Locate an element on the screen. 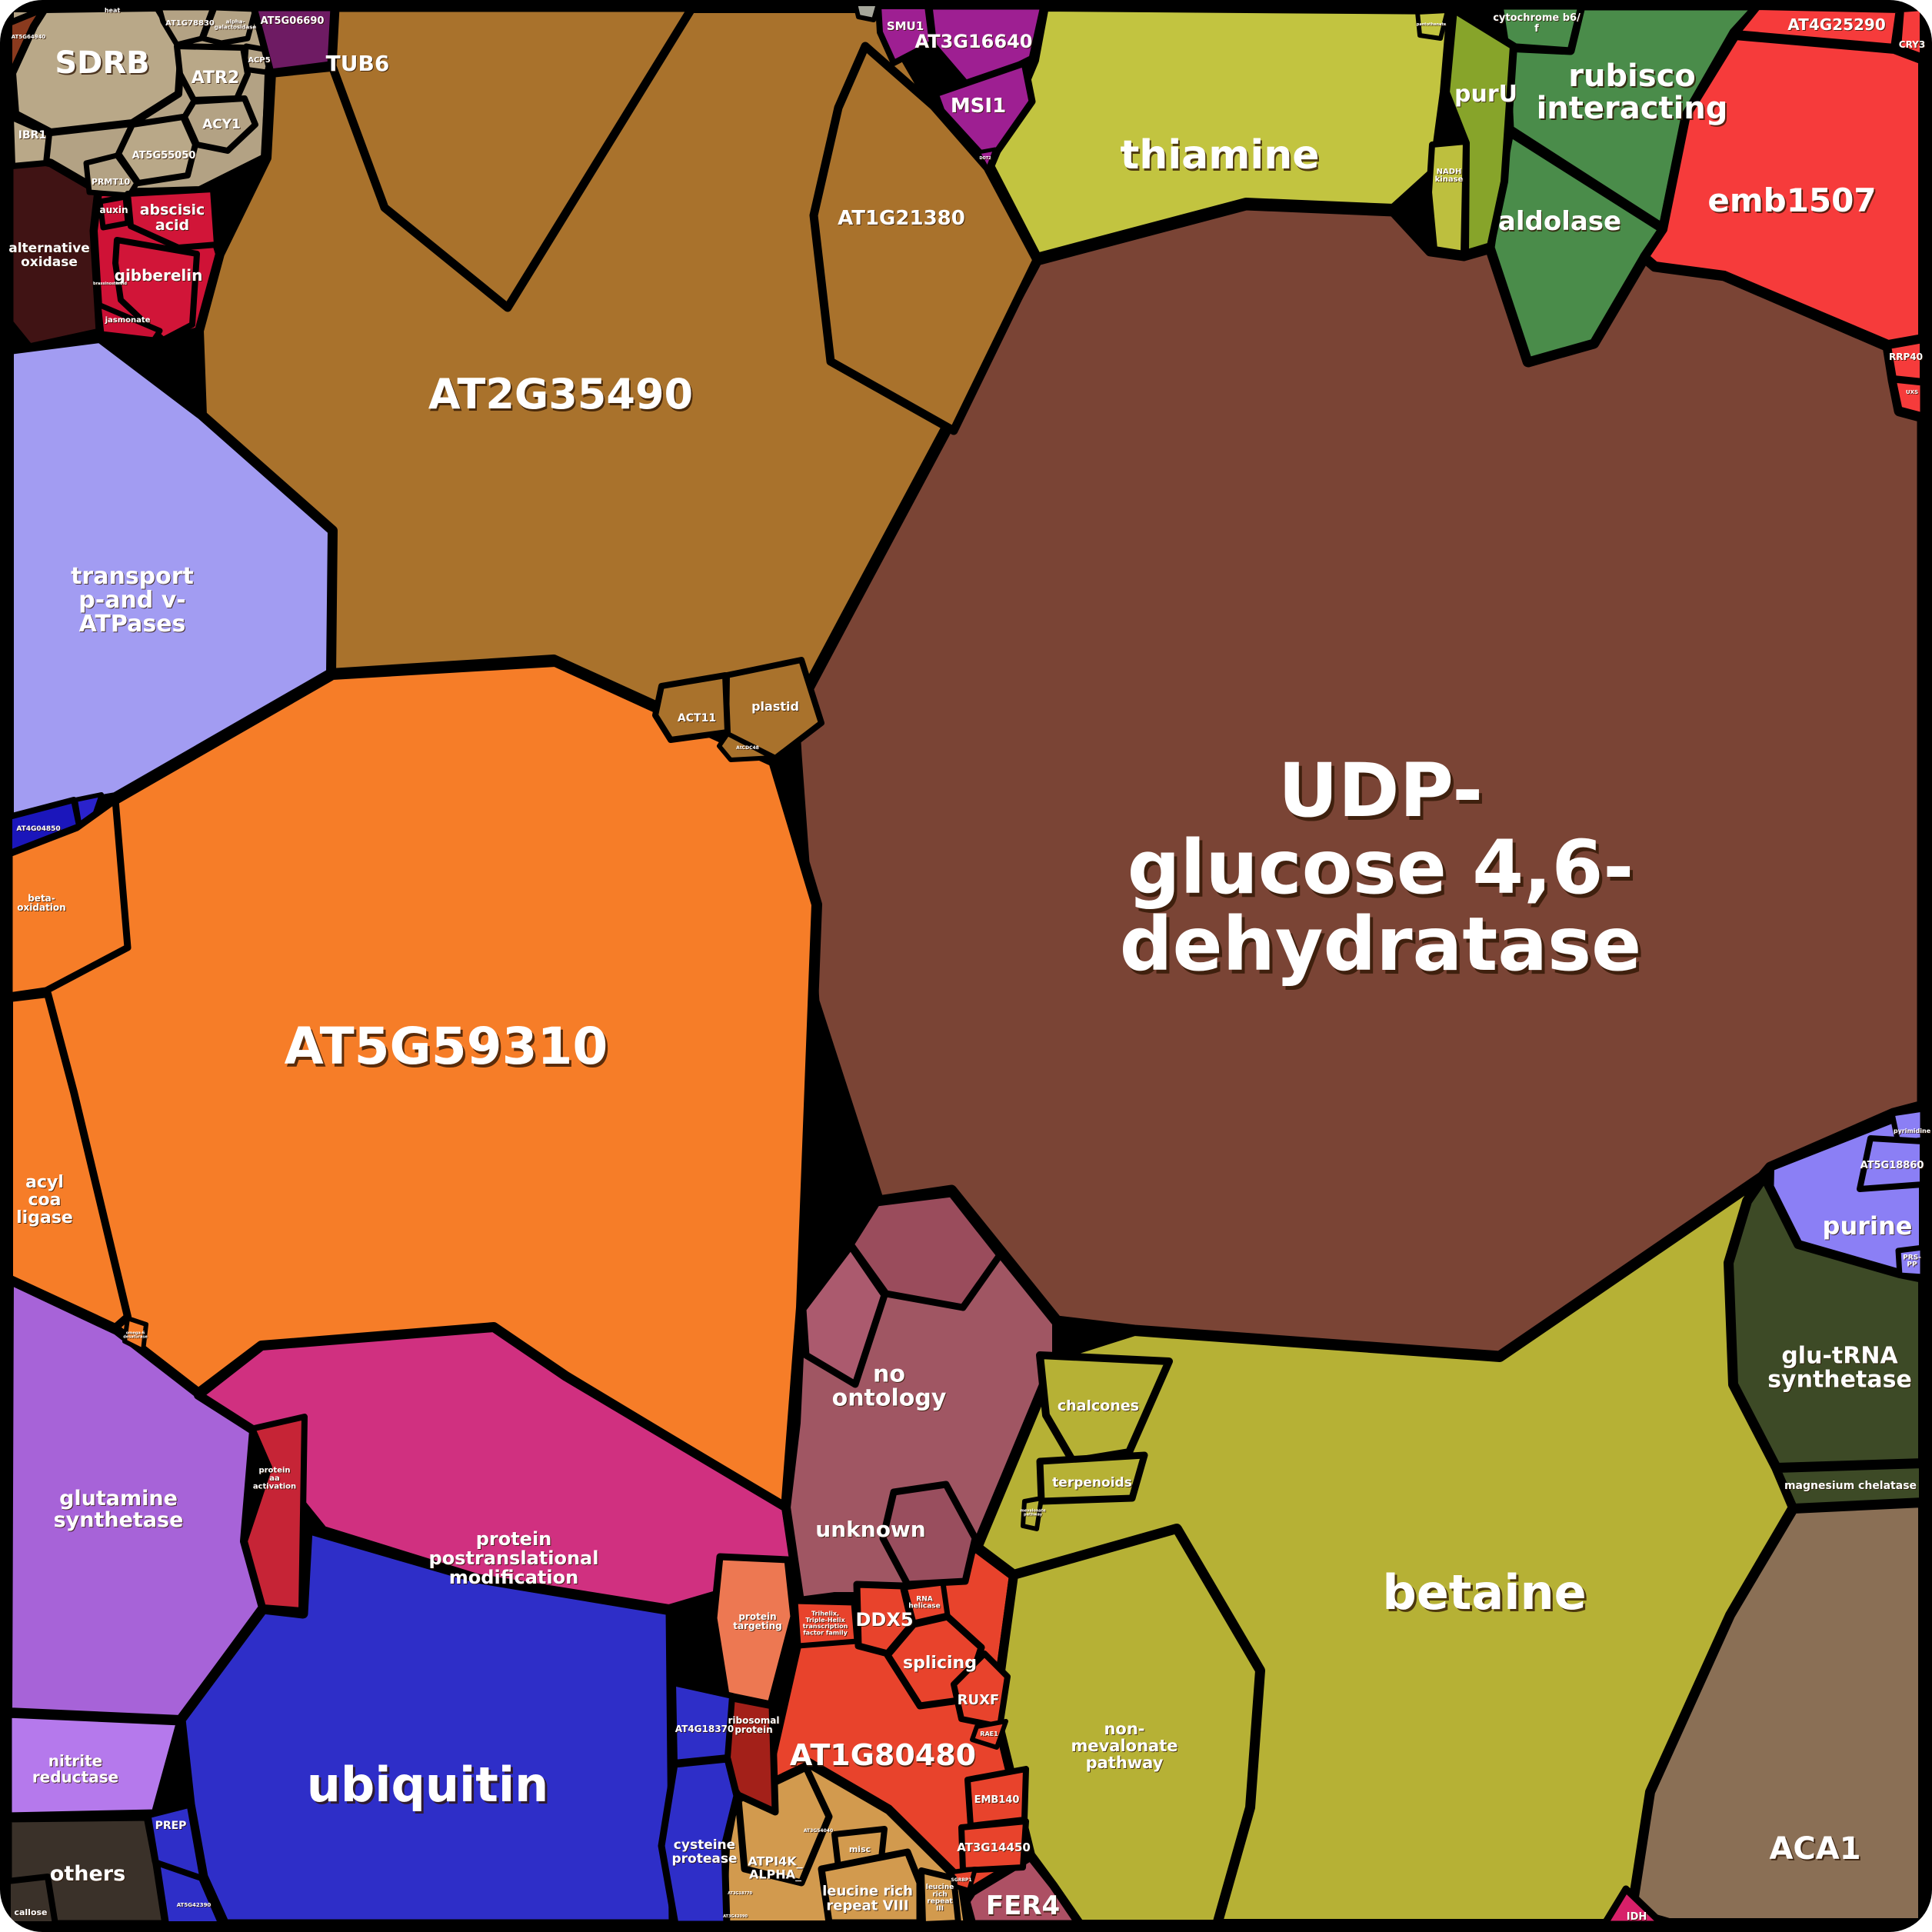 Image resolution: width=1932 pixels, height=1932 pixels. label-purine: purine is located at coordinates (1868, 1226).